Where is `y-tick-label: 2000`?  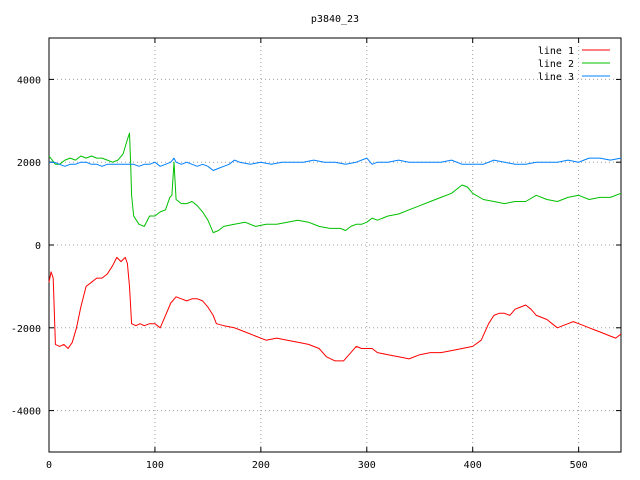 y-tick-label: 2000 is located at coordinates (29, 163).